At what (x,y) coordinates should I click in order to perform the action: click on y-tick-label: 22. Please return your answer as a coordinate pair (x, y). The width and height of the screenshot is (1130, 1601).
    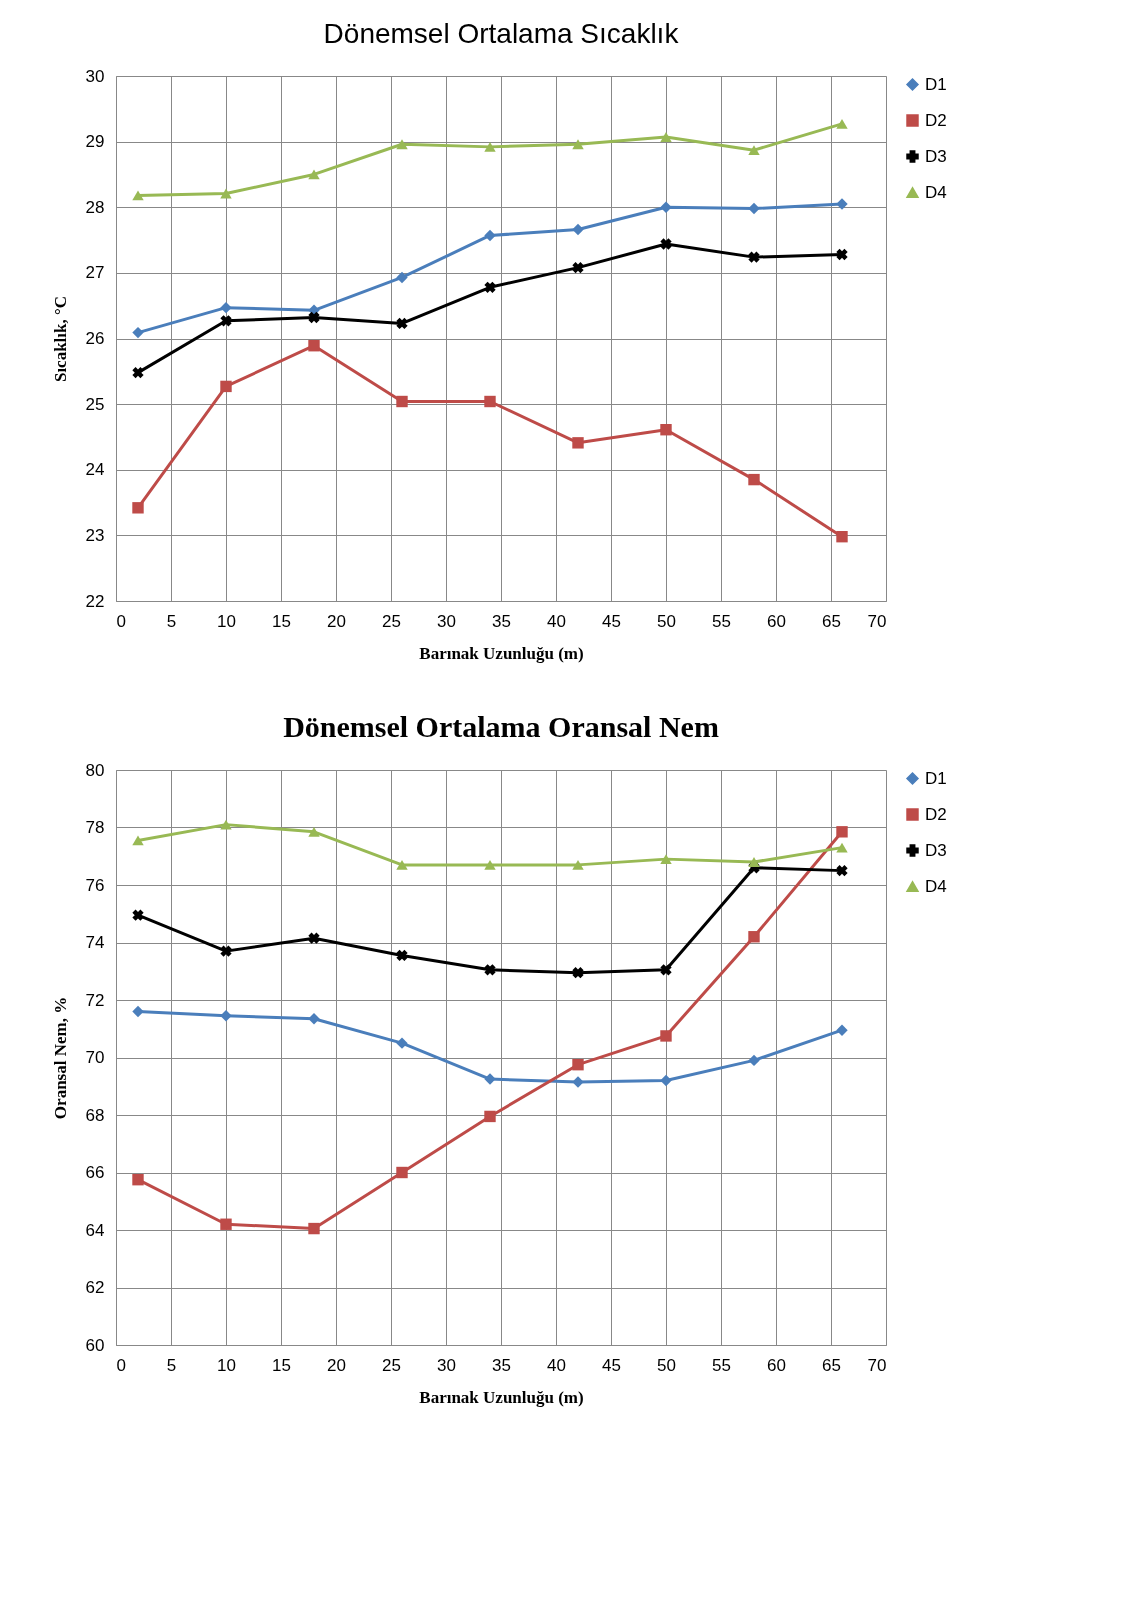
    Looking at the image, I should click on (95, 601).